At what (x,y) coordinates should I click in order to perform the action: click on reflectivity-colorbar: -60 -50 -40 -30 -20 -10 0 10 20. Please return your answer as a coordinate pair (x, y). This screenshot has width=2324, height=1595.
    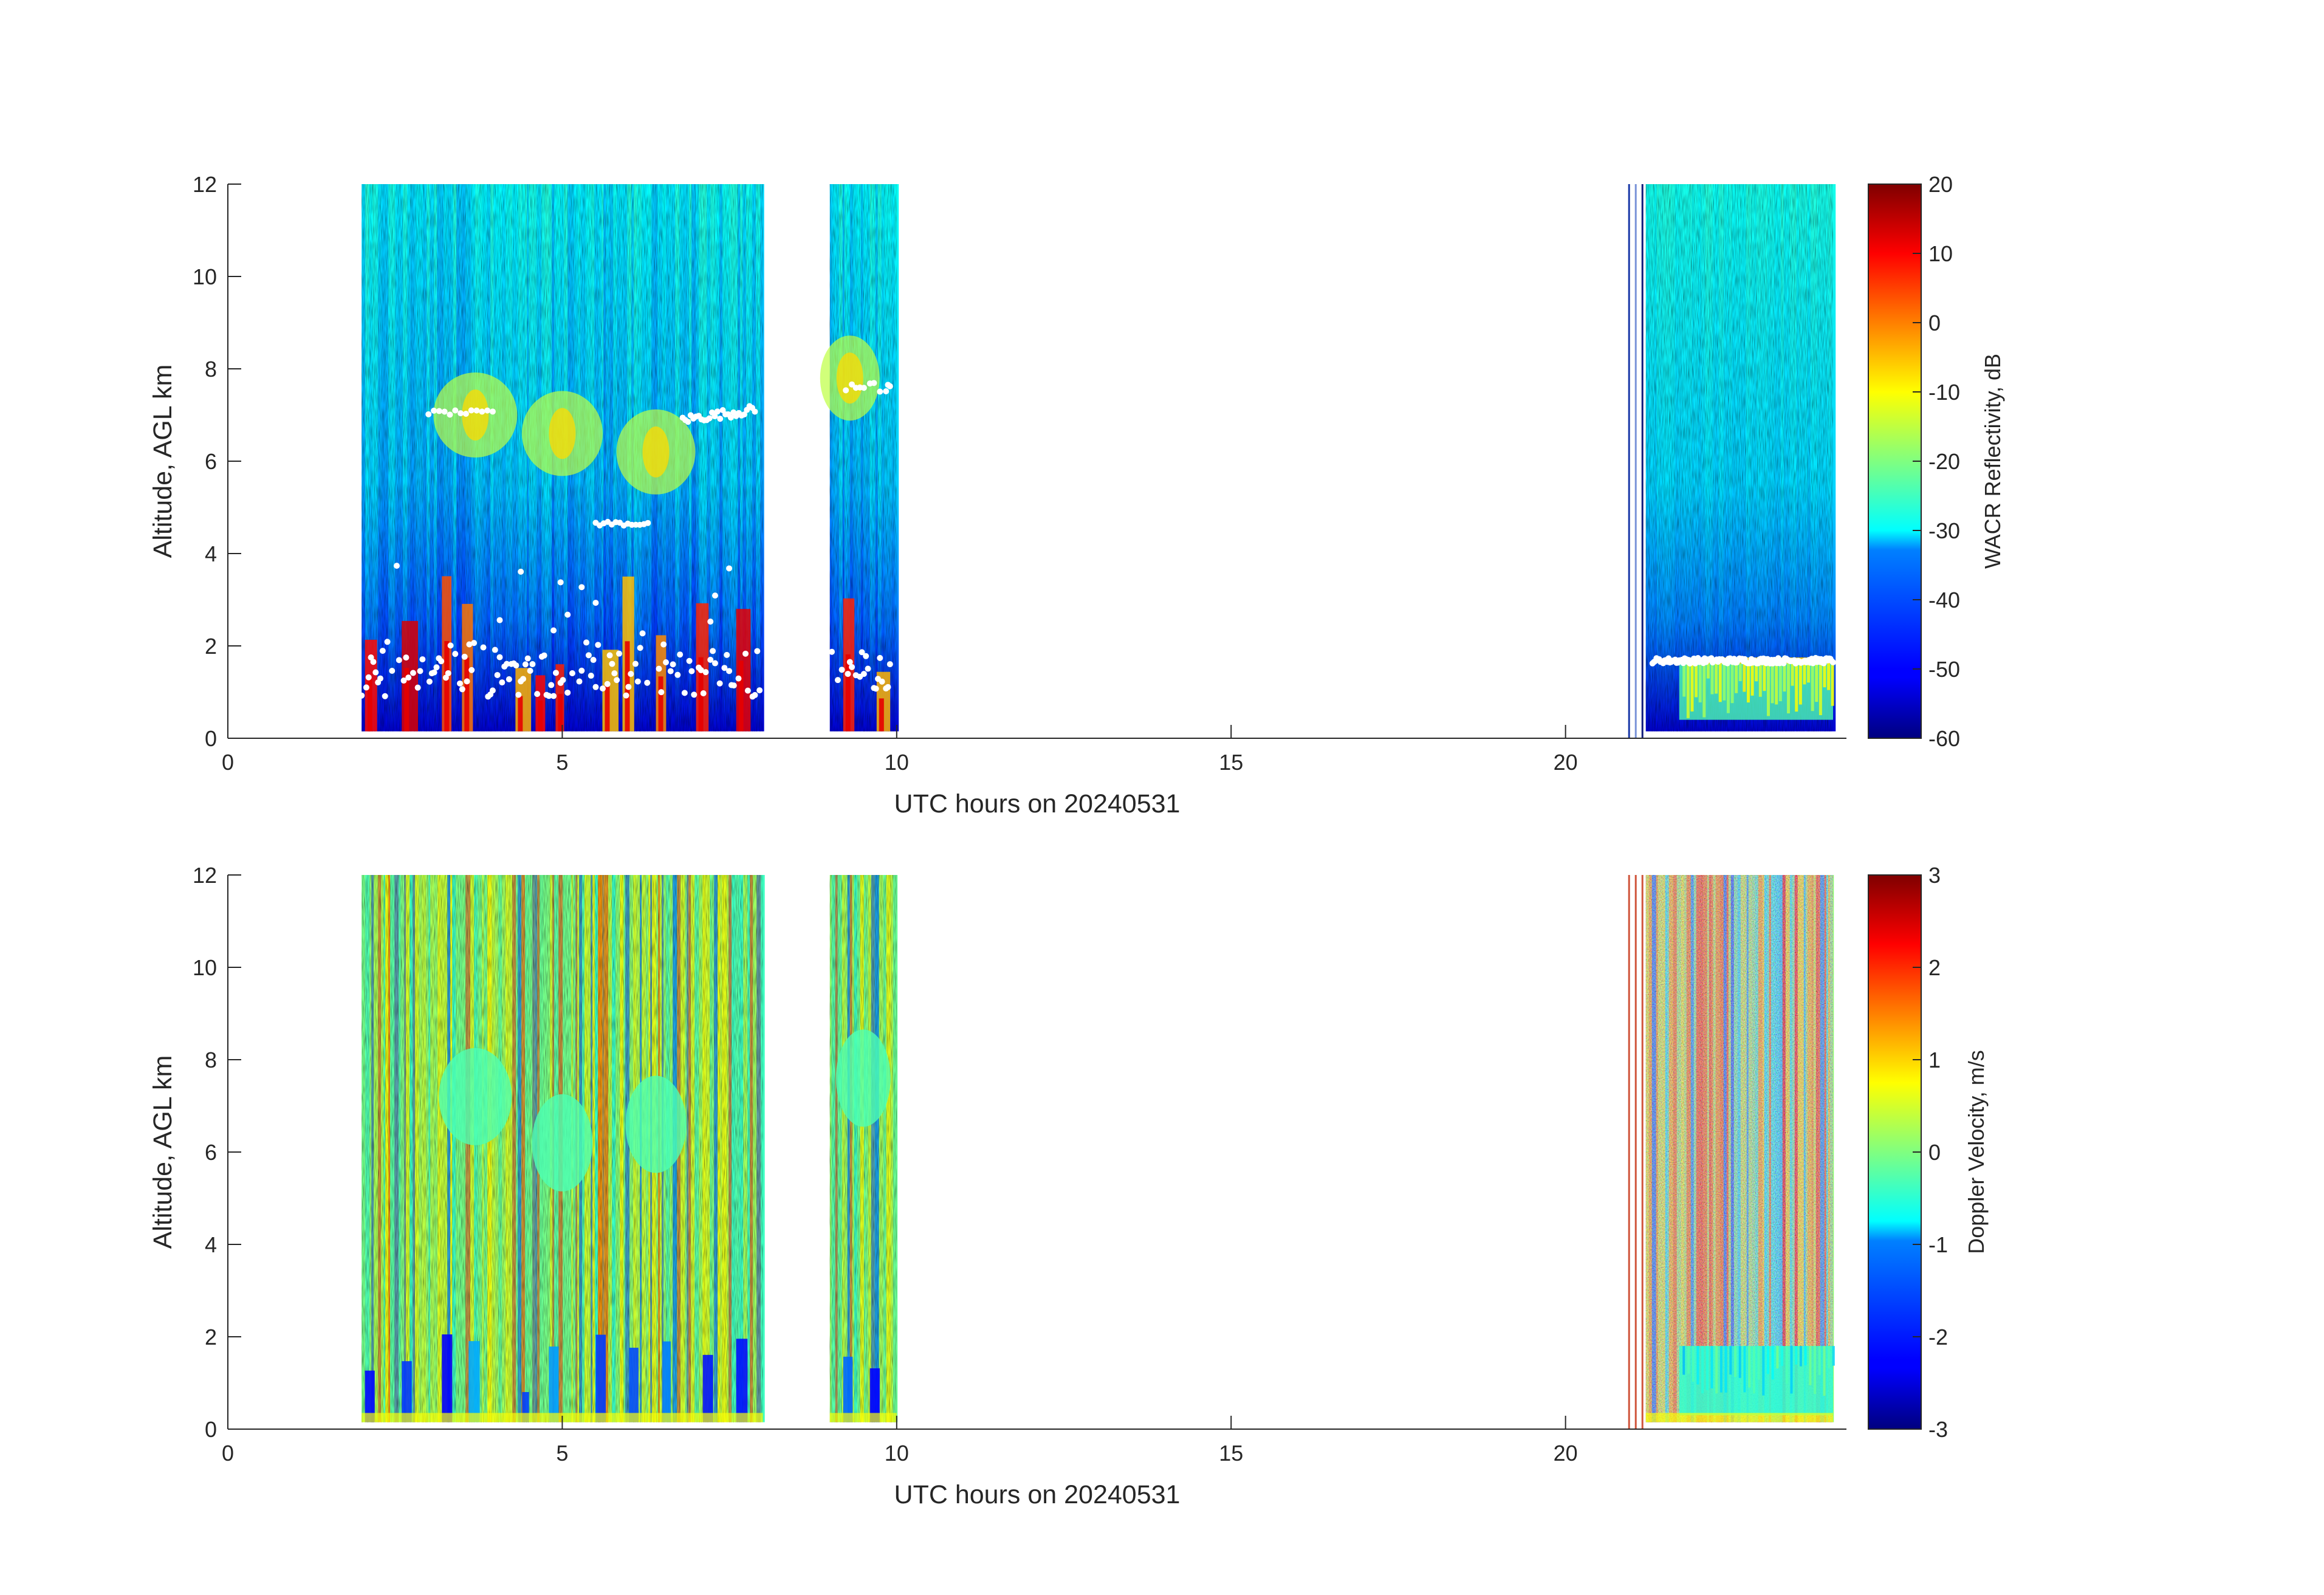
    Looking at the image, I should click on (1914, 461).